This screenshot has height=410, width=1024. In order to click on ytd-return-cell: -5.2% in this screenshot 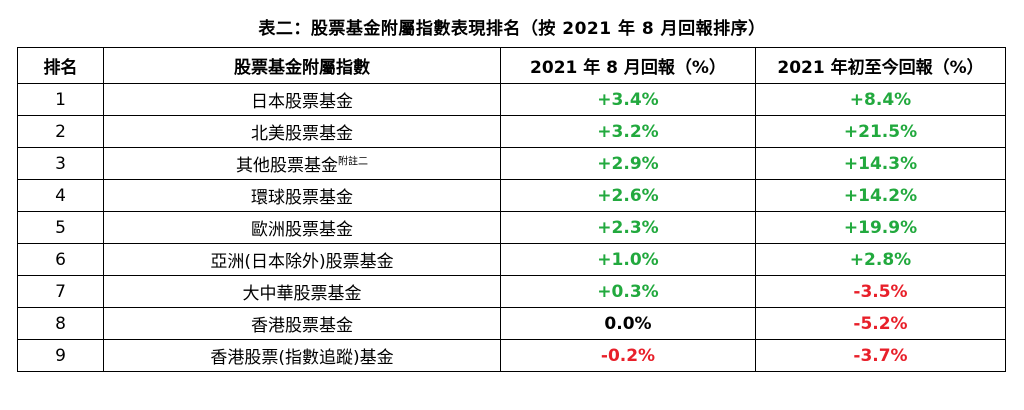, I will do `click(880, 323)`.